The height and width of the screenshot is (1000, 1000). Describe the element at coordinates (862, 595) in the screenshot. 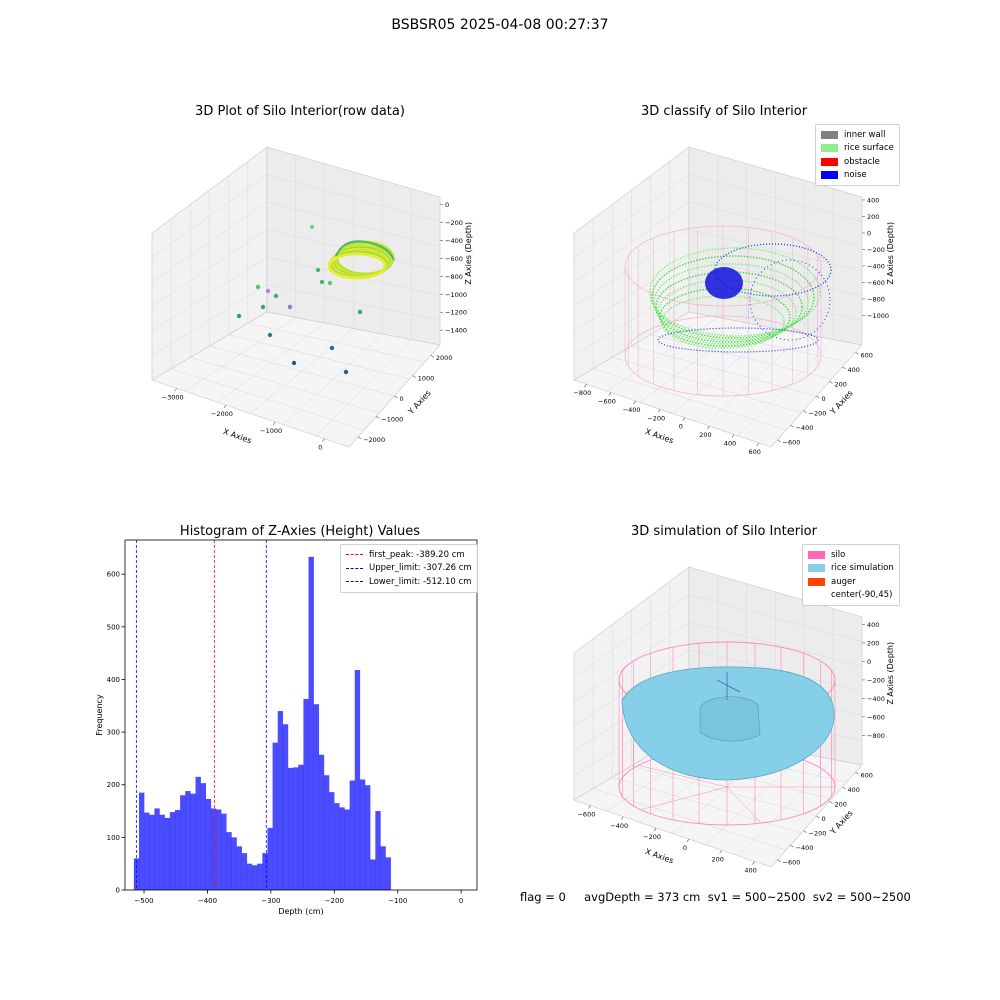

I see `legend-label: center(-90,45)` at that location.